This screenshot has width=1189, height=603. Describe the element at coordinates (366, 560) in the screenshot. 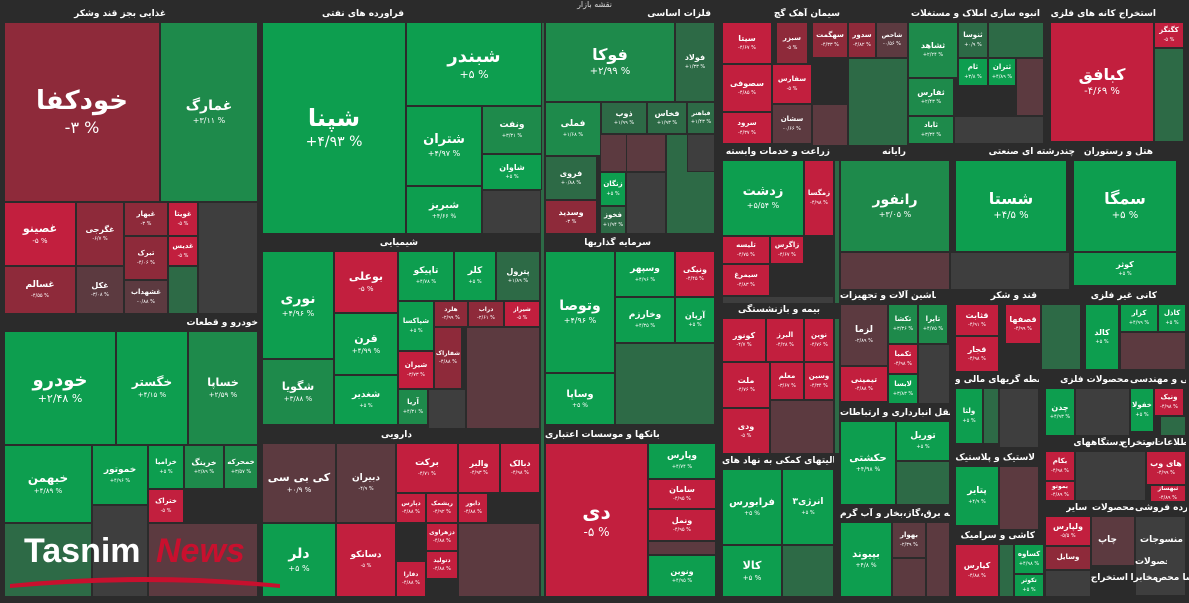

I see `tile-dasanko: دسانکو -۵ %` at that location.